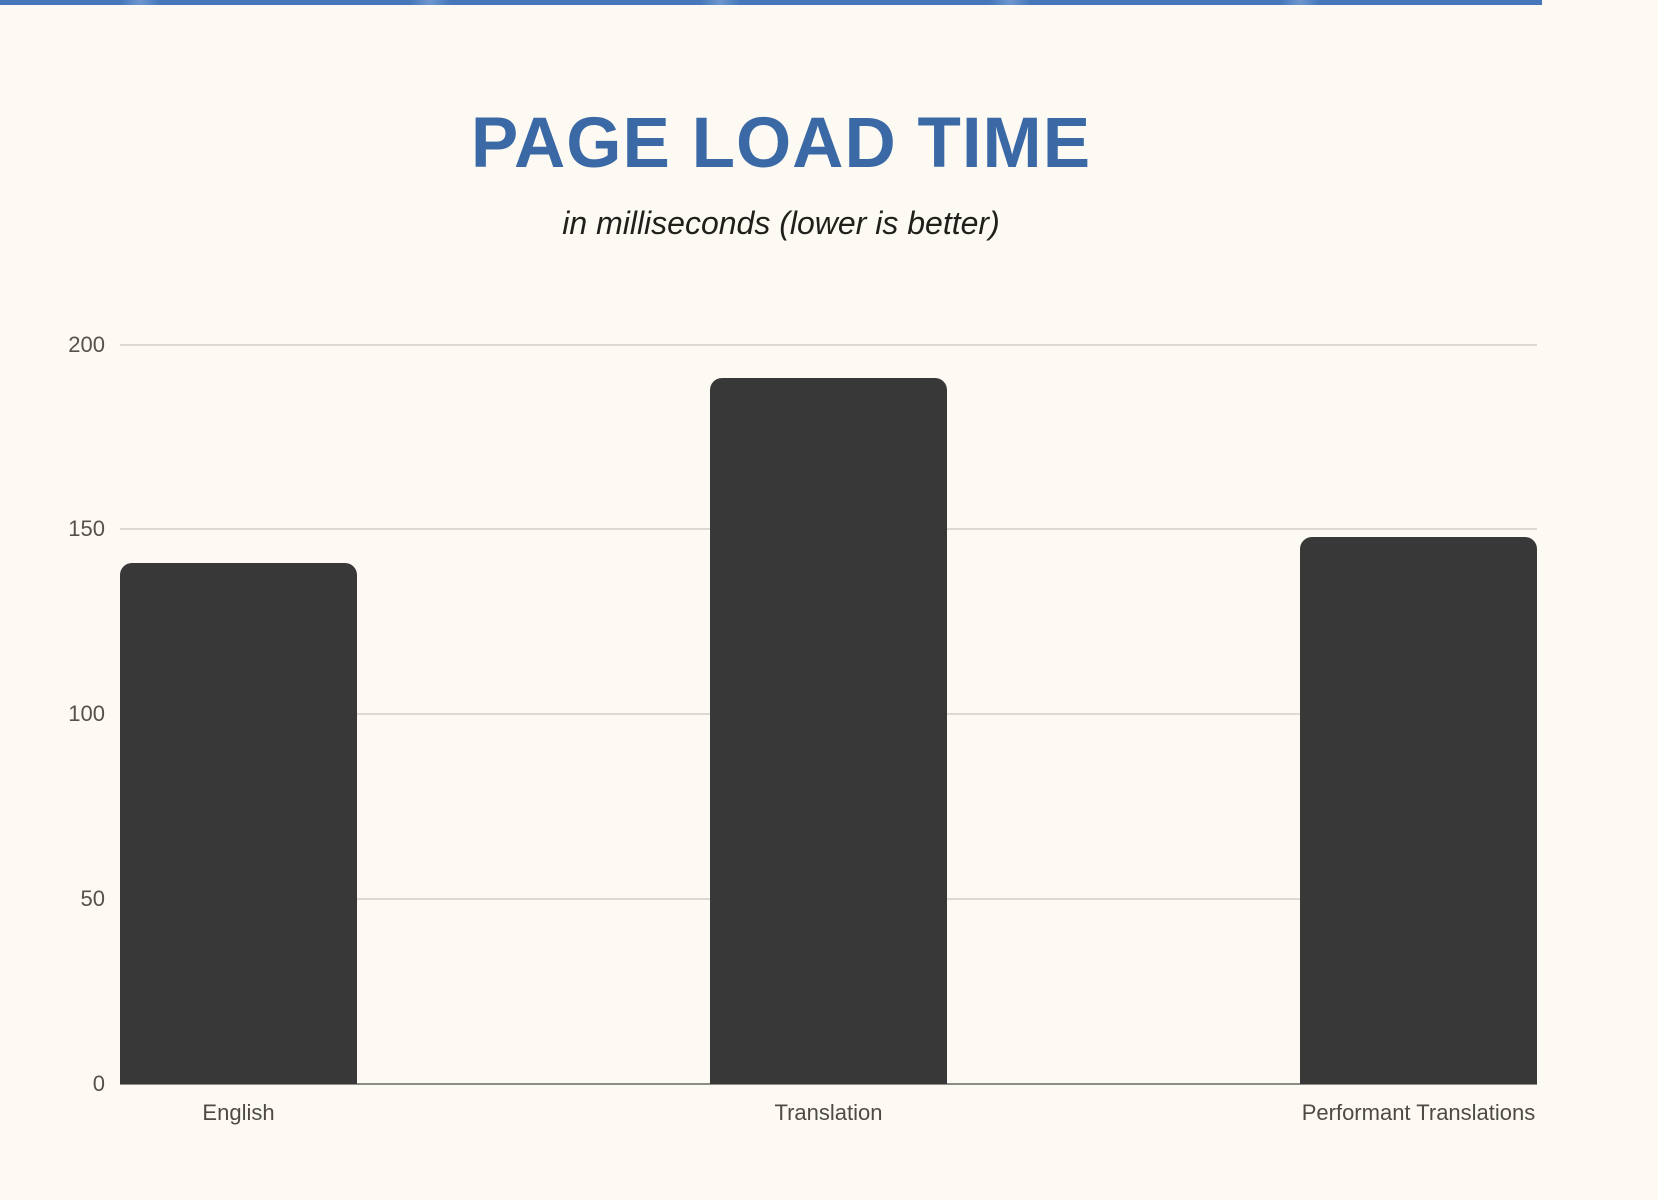 The width and height of the screenshot is (1658, 1200). What do you see at coordinates (86, 529) in the screenshot?
I see `y-tick-label: 150` at bounding box center [86, 529].